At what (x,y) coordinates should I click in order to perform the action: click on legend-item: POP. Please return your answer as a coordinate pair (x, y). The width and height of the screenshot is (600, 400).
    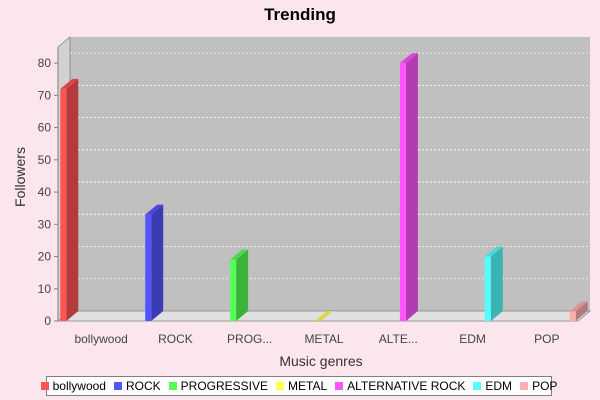
    Looking at the image, I should click on (538, 386).